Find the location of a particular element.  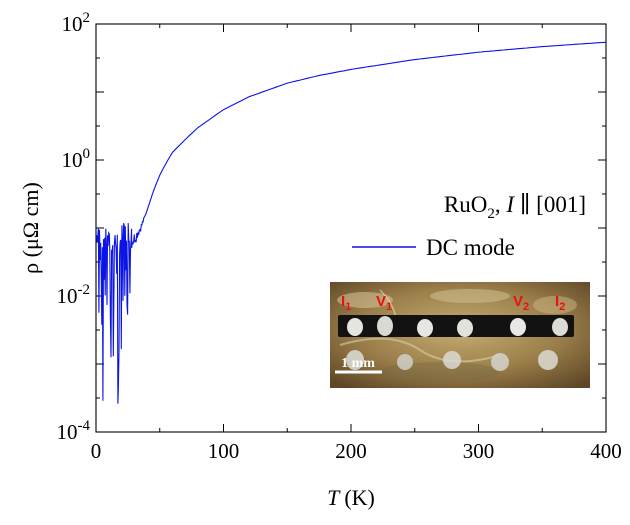

x-tick-label: 400 is located at coordinates (606, 451).